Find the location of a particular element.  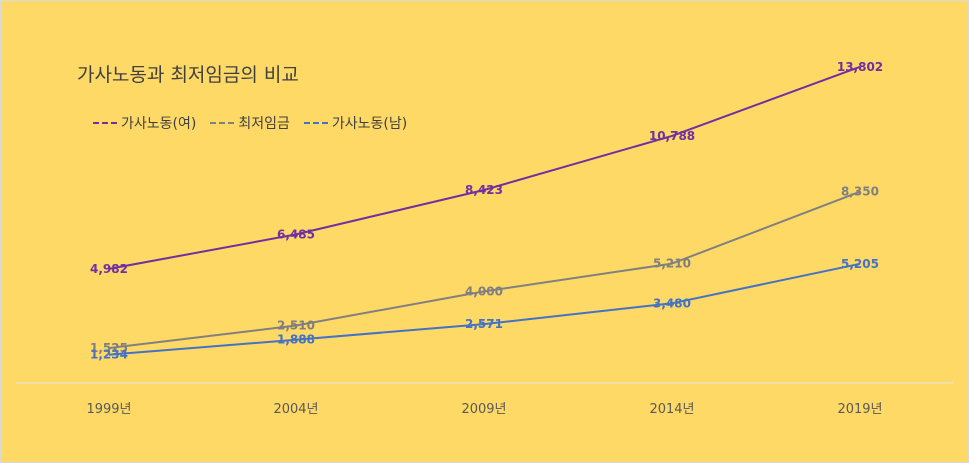

legend-label: 최저임금 is located at coordinates (264, 124).